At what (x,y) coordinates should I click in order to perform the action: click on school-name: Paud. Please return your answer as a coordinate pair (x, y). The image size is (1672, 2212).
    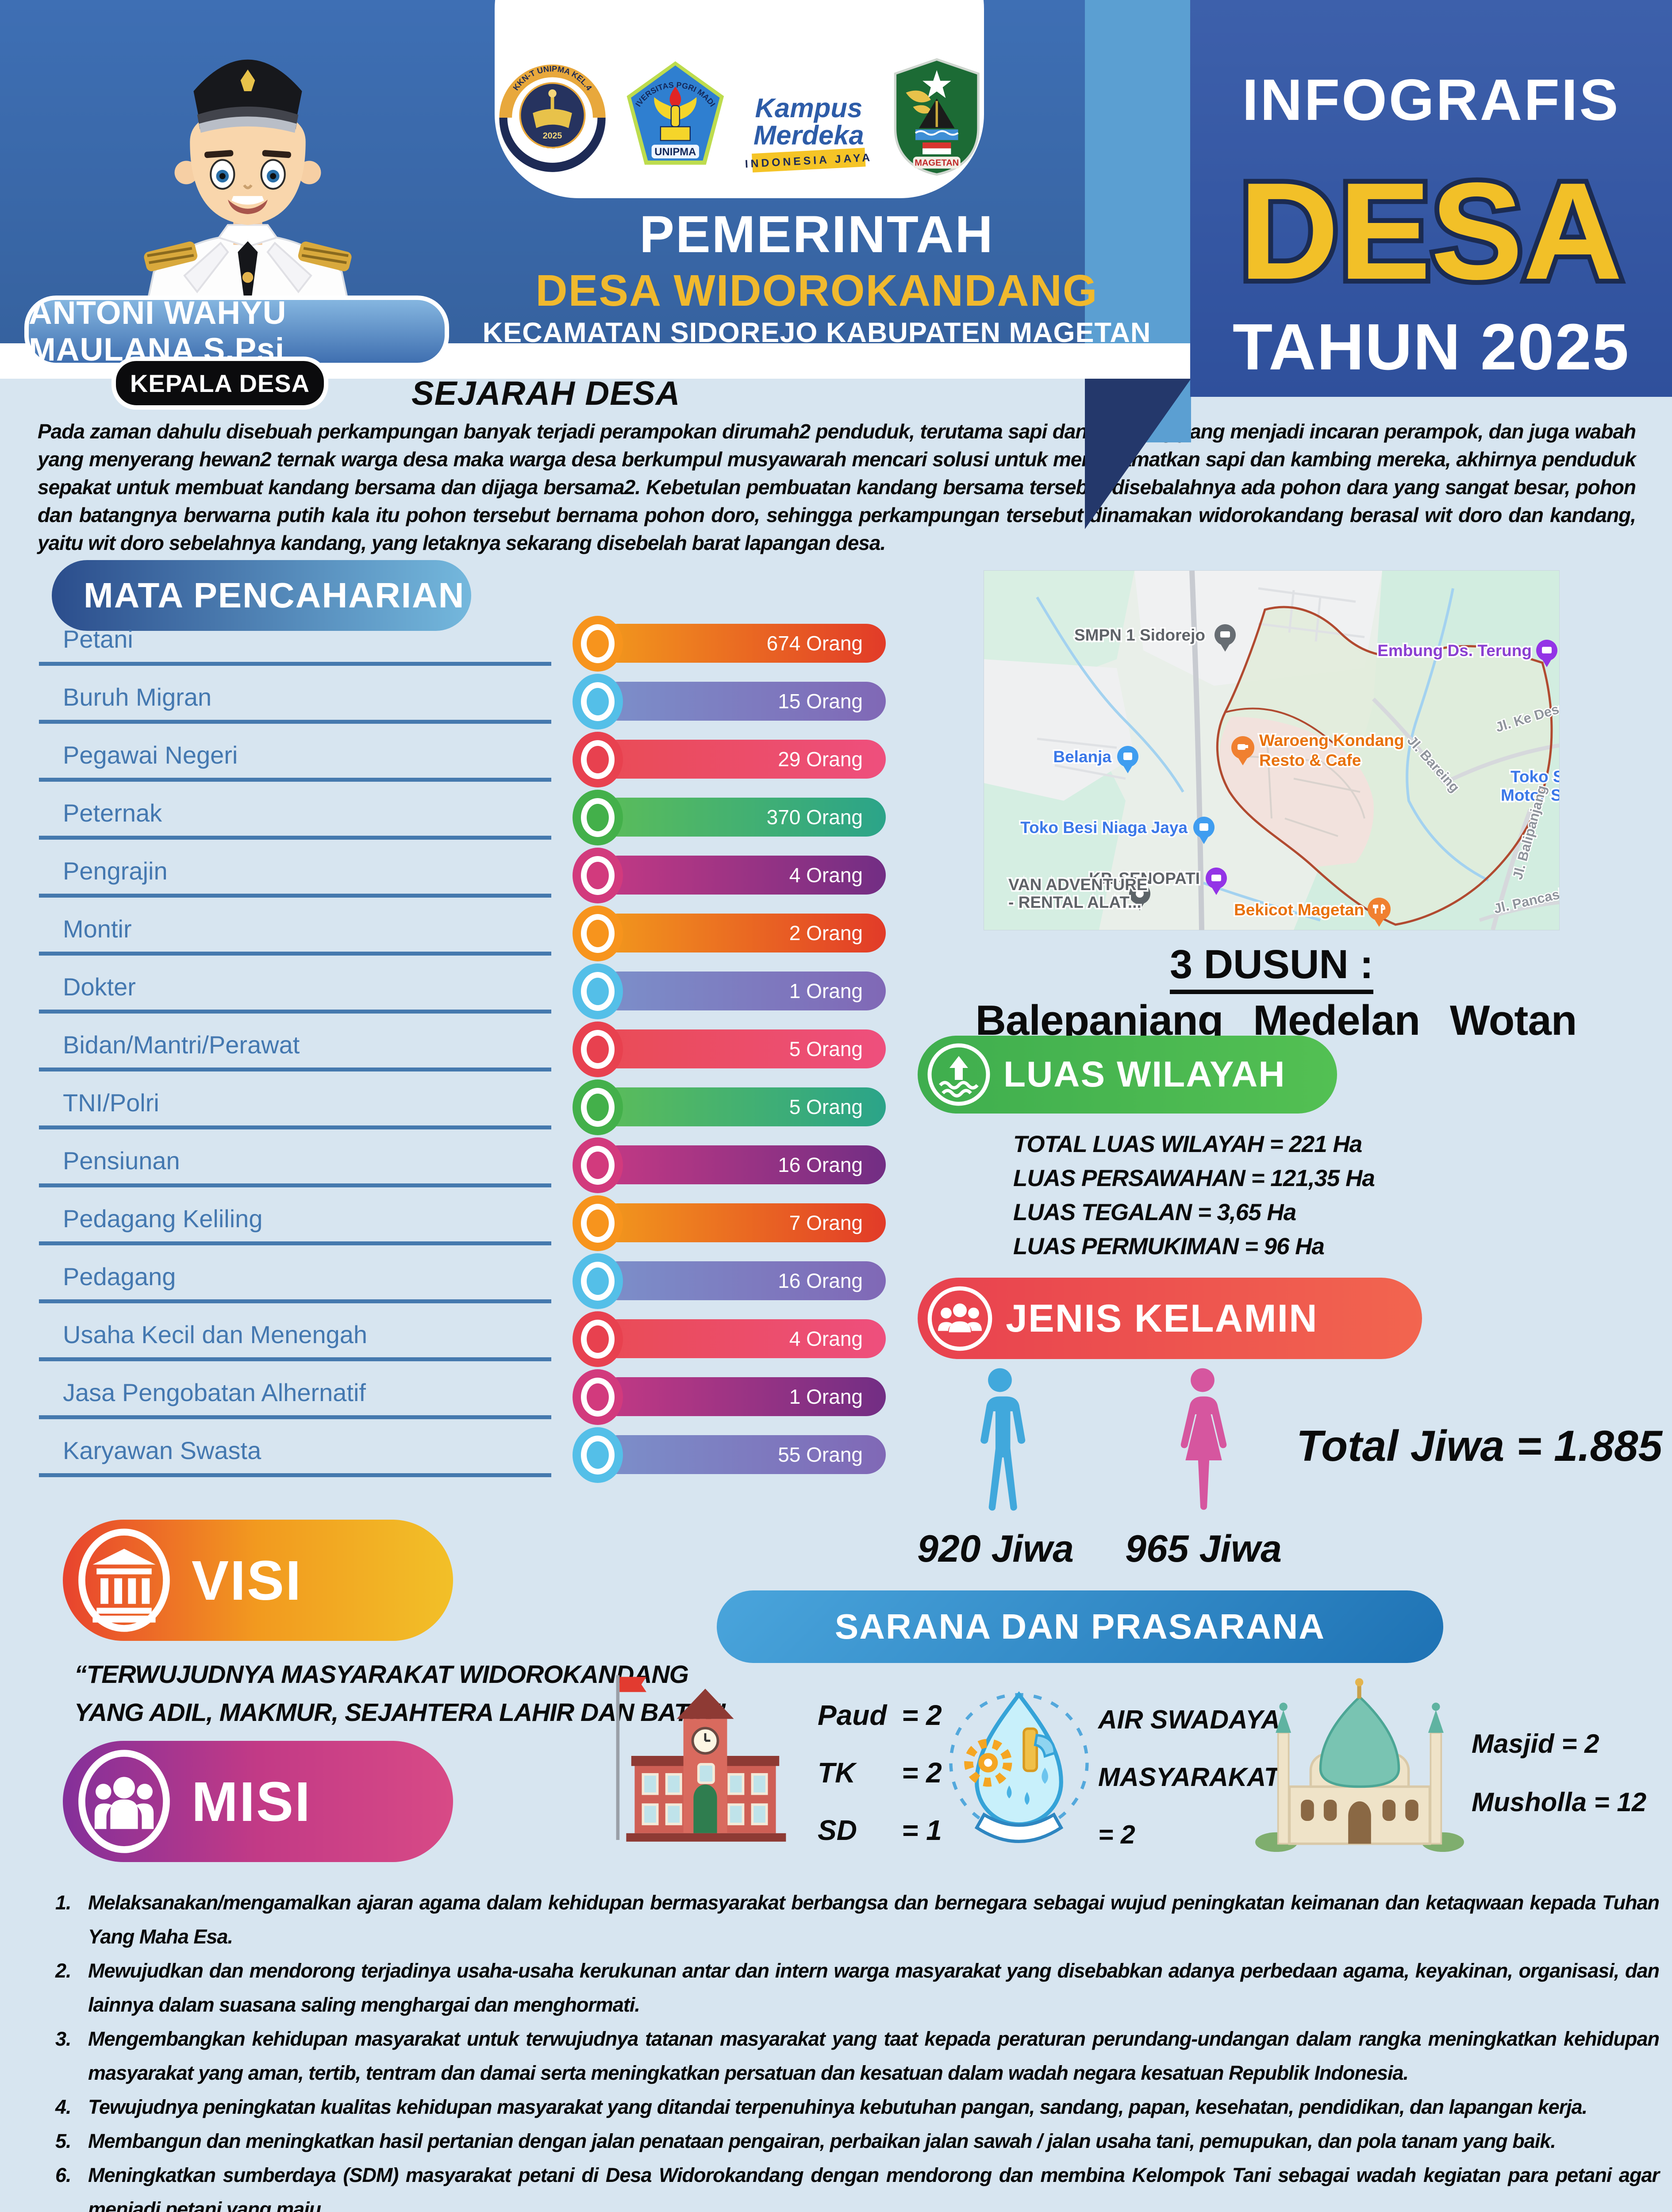
    Looking at the image, I should click on (852, 1715).